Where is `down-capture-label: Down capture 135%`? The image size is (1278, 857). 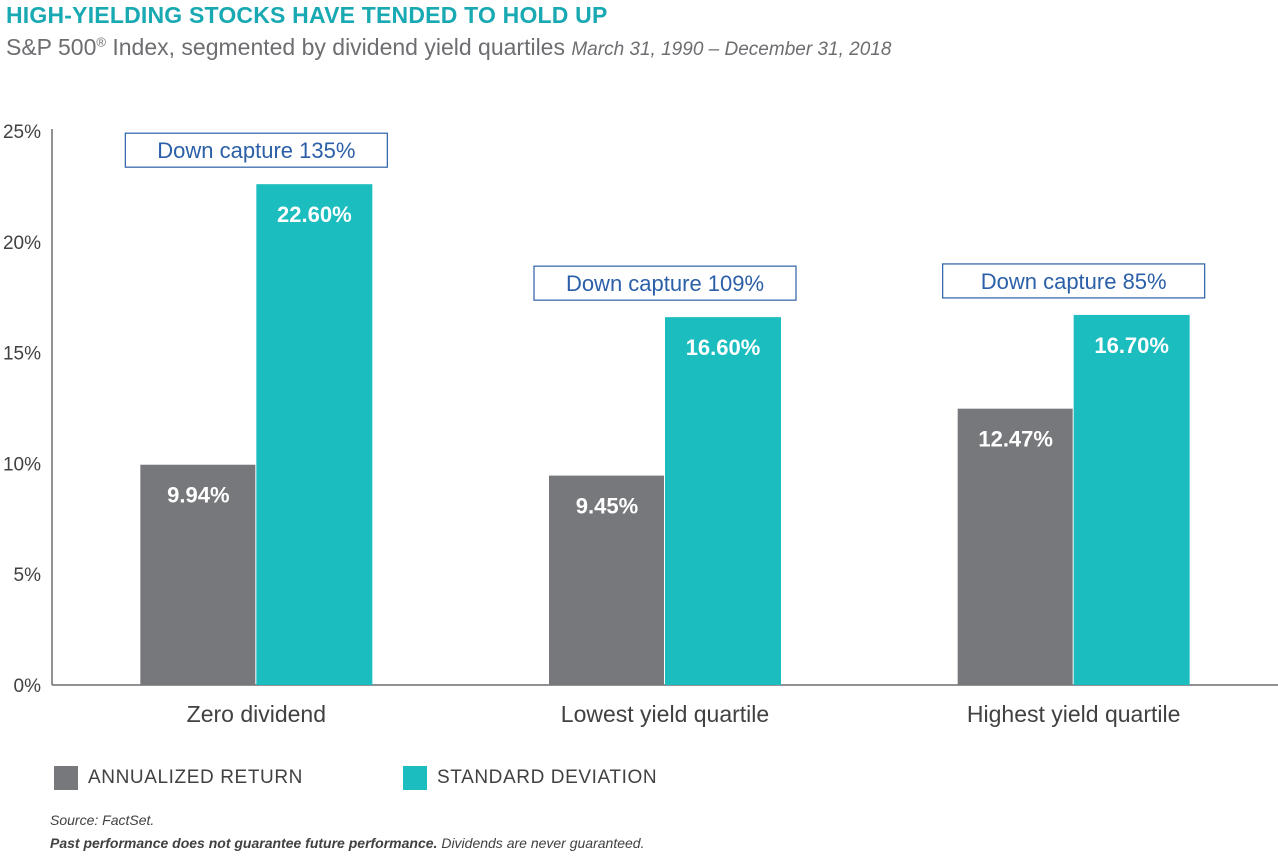 down-capture-label: Down capture 135% is located at coordinates (256, 150).